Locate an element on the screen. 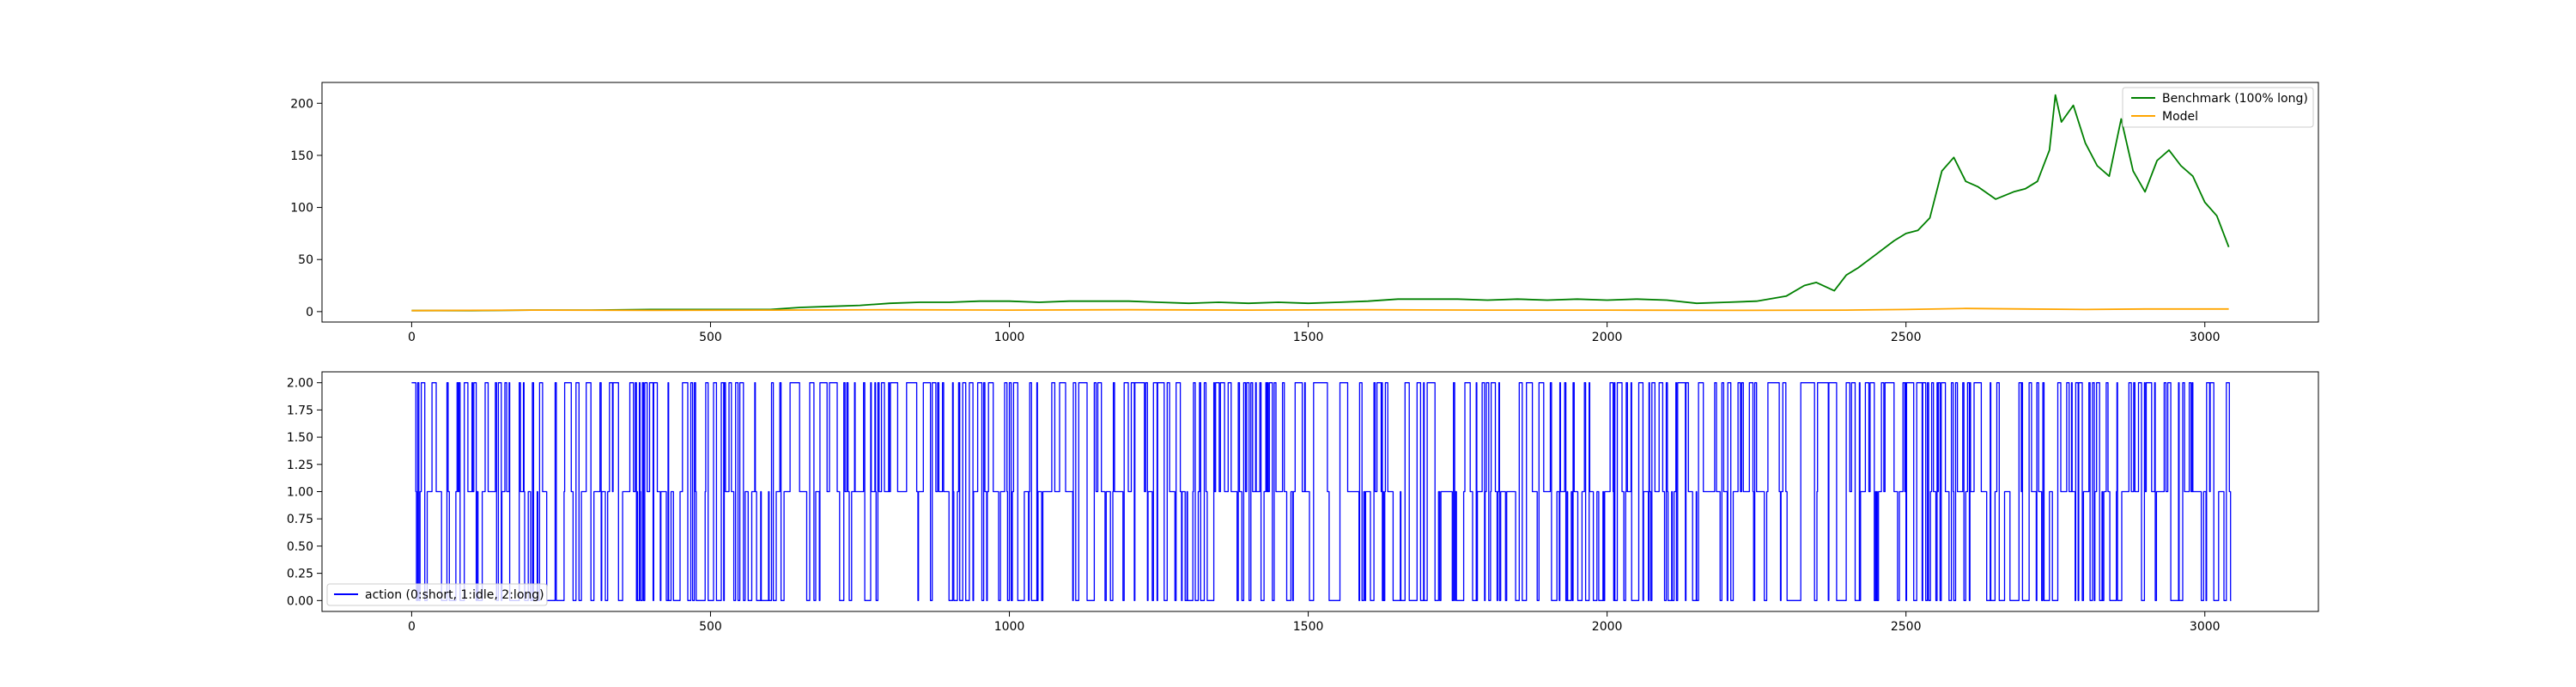 The height and width of the screenshot is (687, 2576). action-chart-legend: action (0:short, 1:idle, 2:long) is located at coordinates (437, 594).